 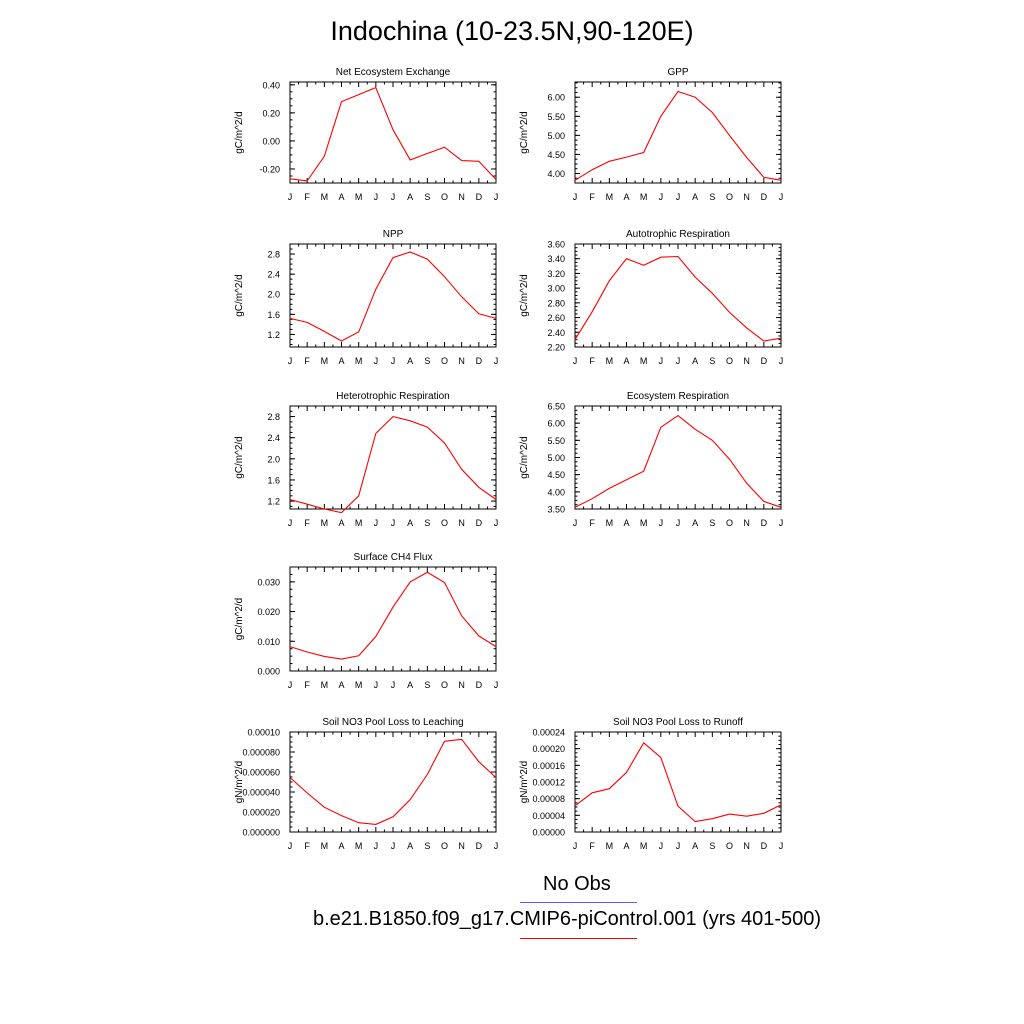 I want to click on y-tick-label: 3.20, so click(x=556, y=274).